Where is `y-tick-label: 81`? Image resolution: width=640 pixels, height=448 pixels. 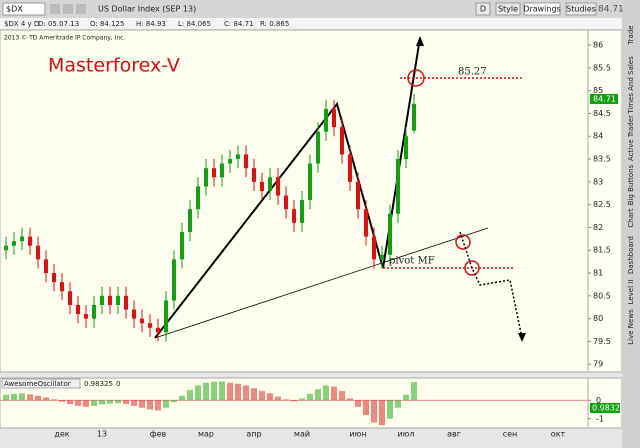
y-tick-label: 81 is located at coordinates (598, 273).